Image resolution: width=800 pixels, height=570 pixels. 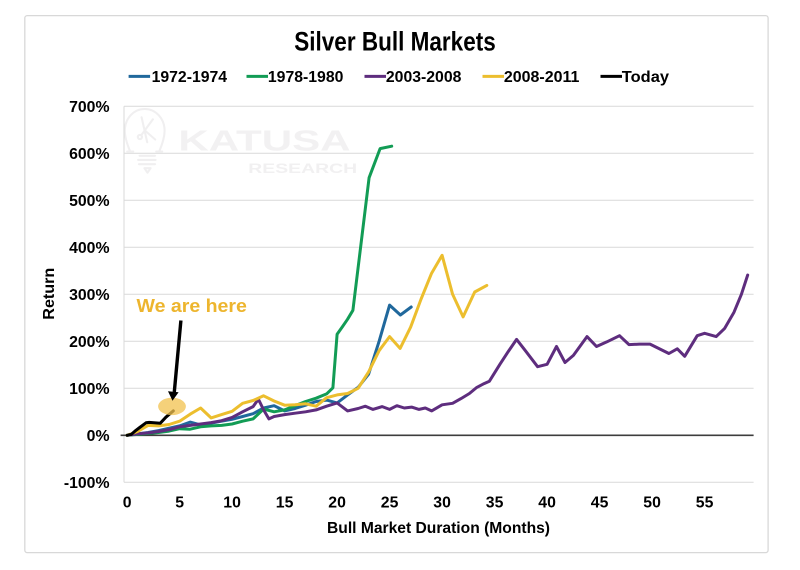 I want to click on svg-text: 5, so click(x=179, y=503).